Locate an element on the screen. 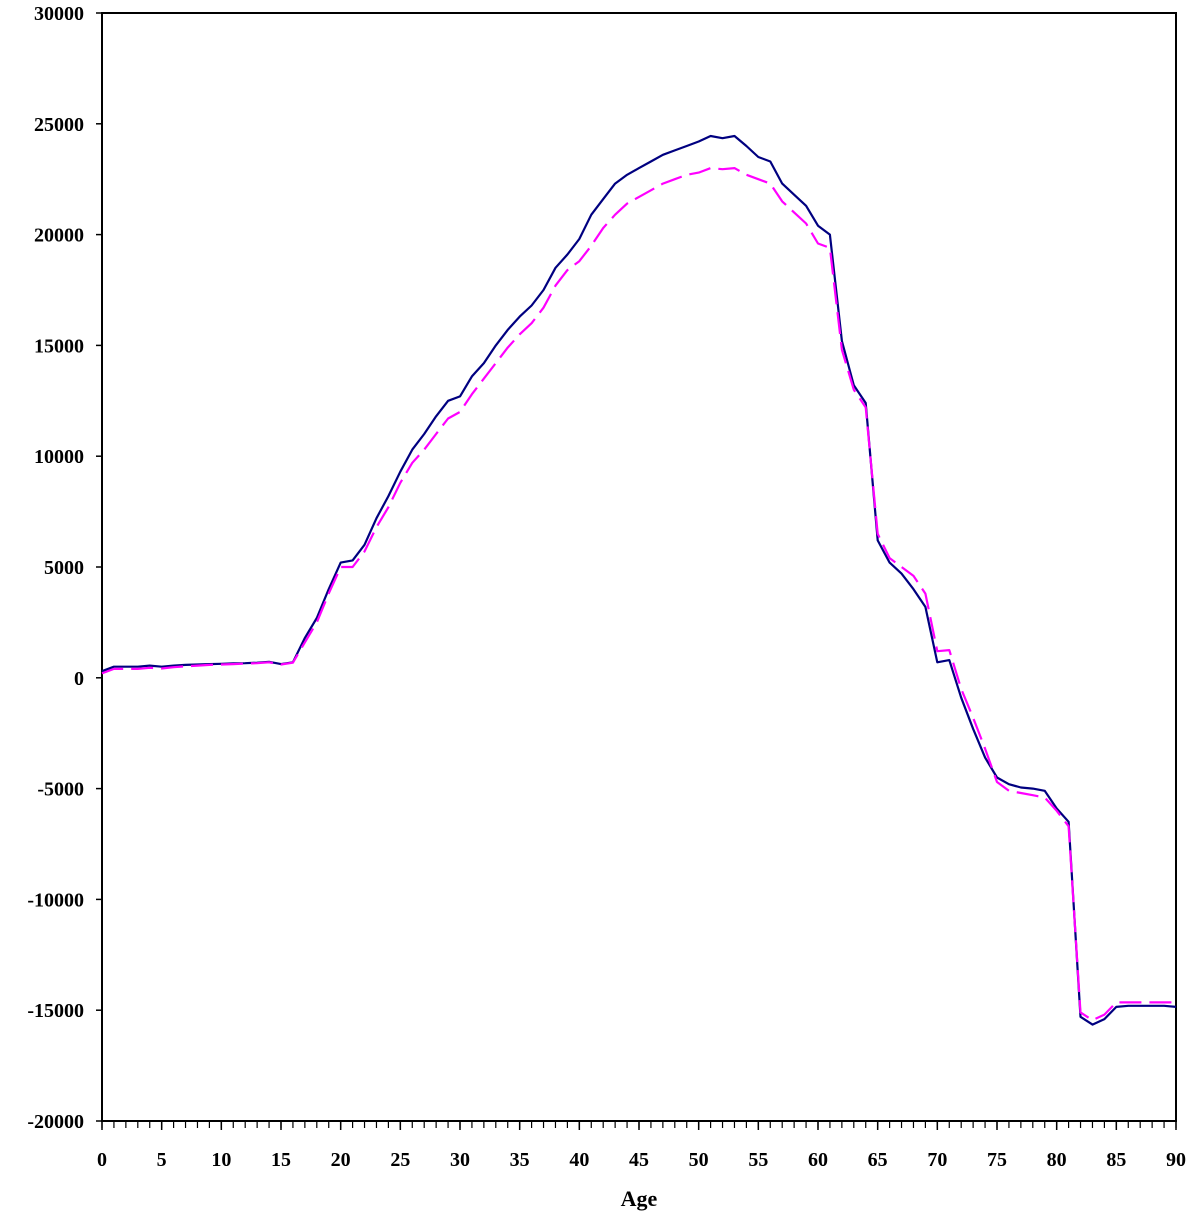 The width and height of the screenshot is (1195, 1232). x-tick-label: 70 is located at coordinates (937, 1160).